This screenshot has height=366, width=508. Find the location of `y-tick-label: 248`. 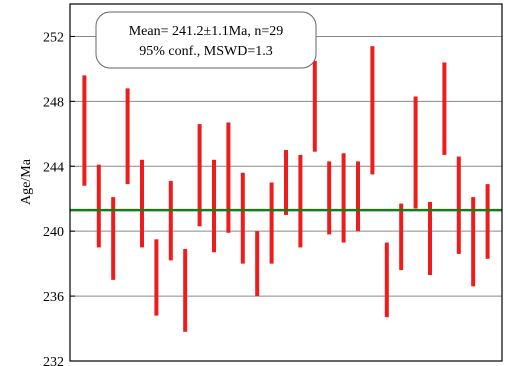

y-tick-label: 248 is located at coordinates (53, 102).